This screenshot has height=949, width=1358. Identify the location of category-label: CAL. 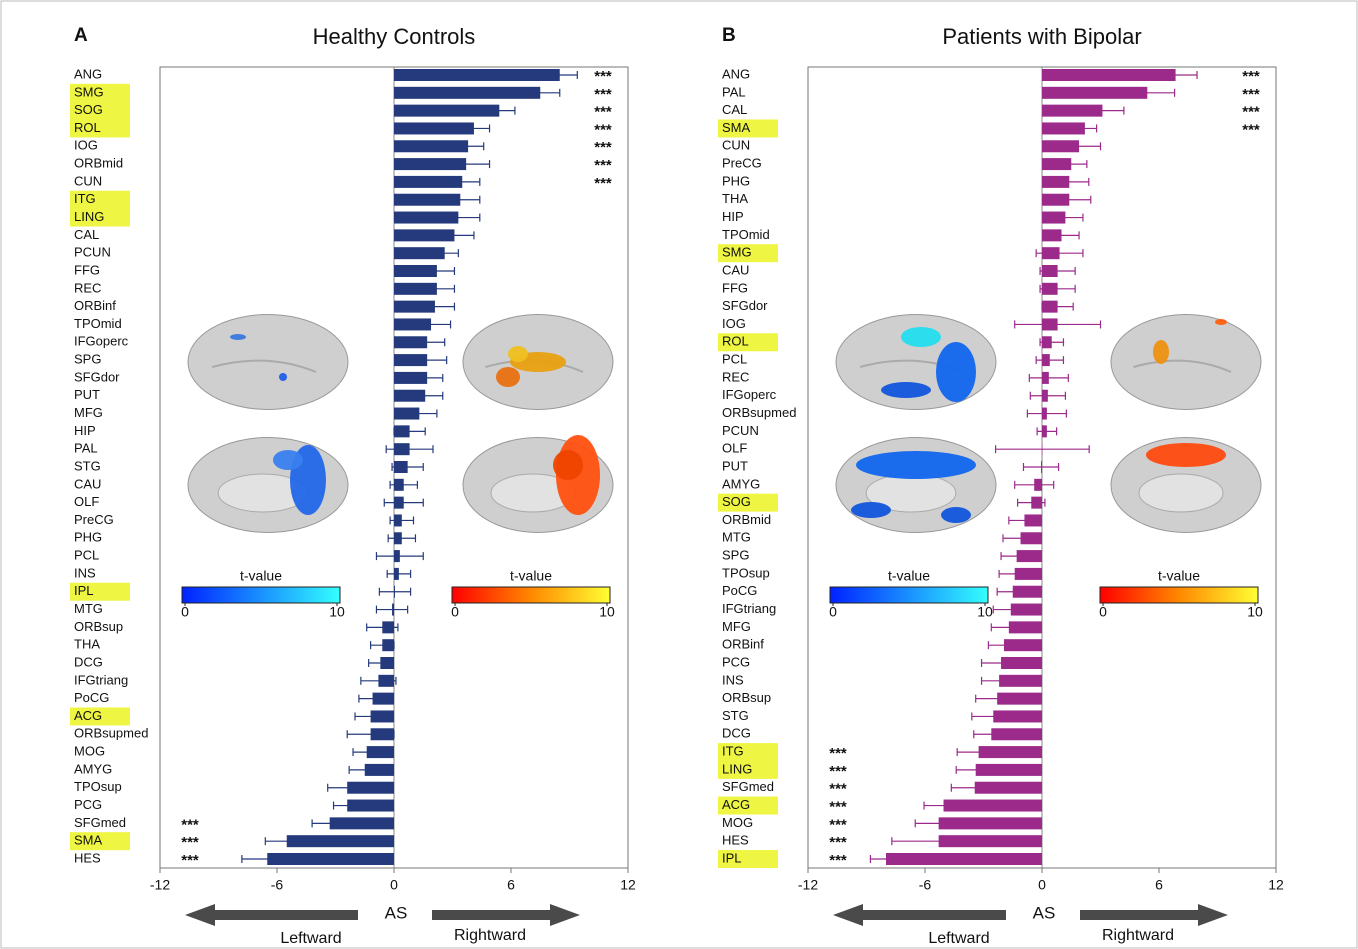
(86, 234).